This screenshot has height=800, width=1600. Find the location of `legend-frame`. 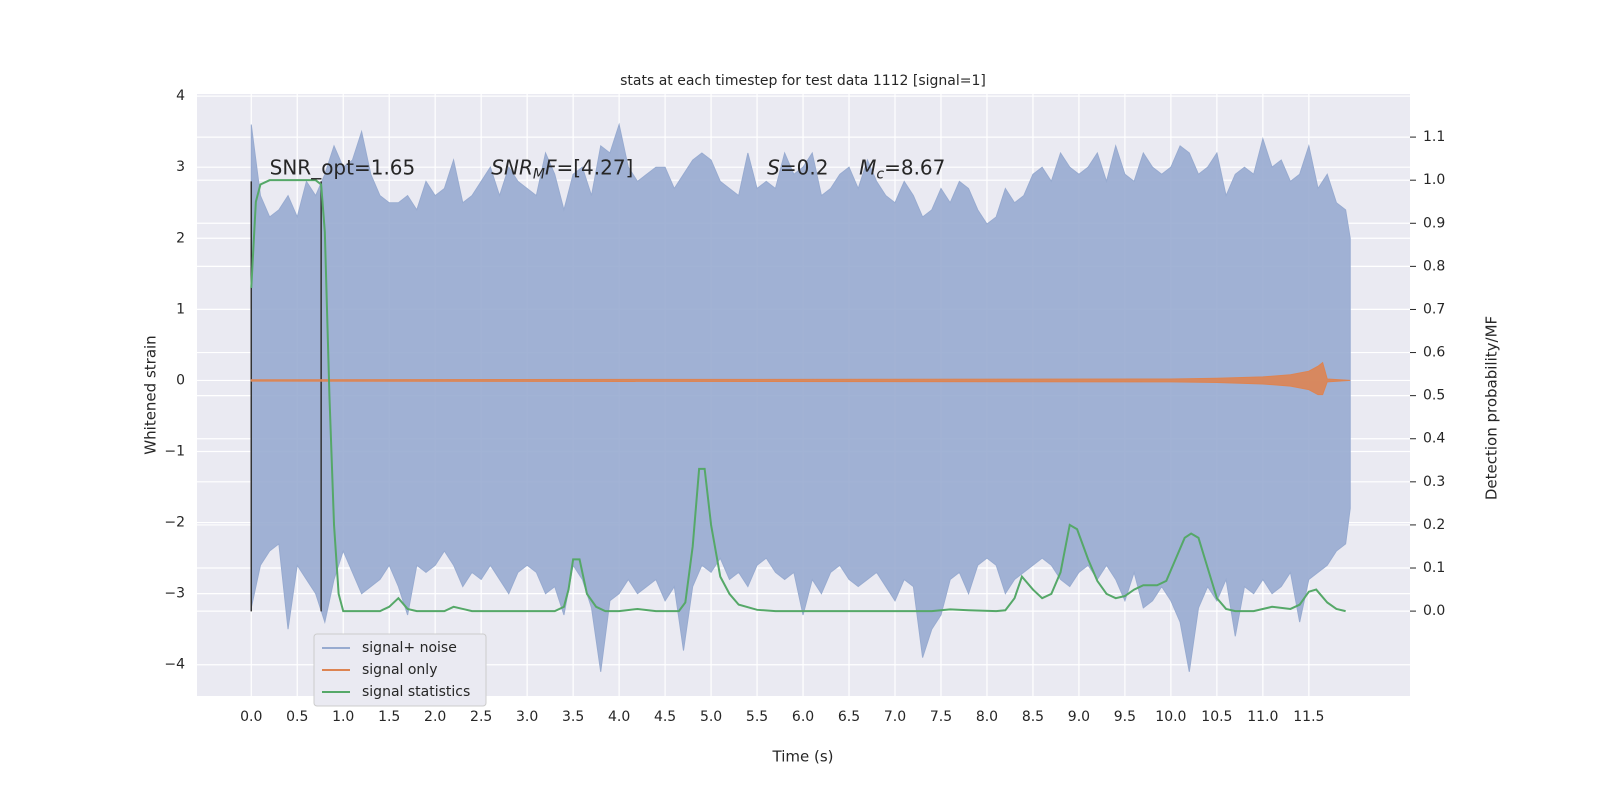

legend-frame is located at coordinates (400, 670).